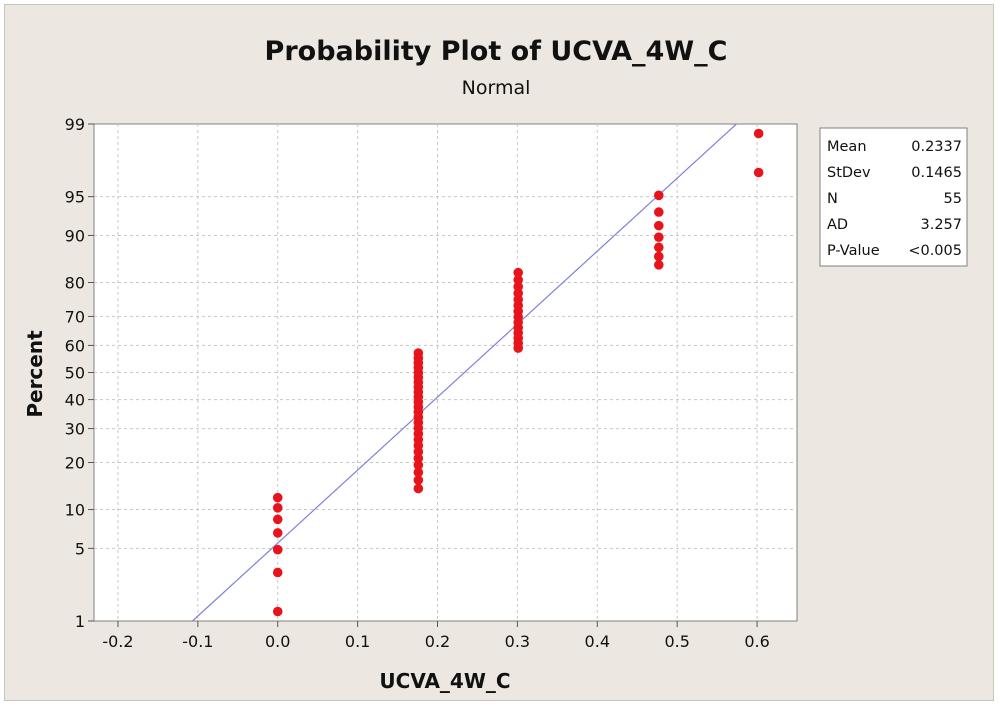 This screenshot has width=1000, height=707. I want to click on y-axis-title: Percent, so click(35, 374).